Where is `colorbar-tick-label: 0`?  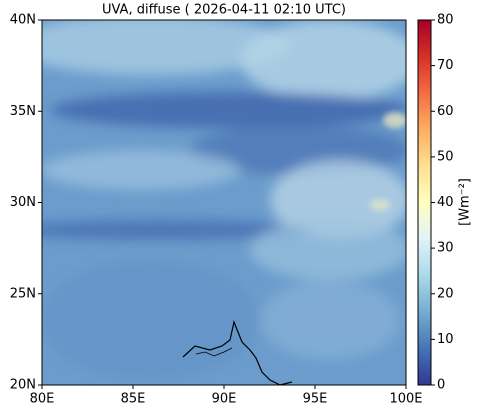
colorbar-tick-label: 0 is located at coordinates (441, 385).